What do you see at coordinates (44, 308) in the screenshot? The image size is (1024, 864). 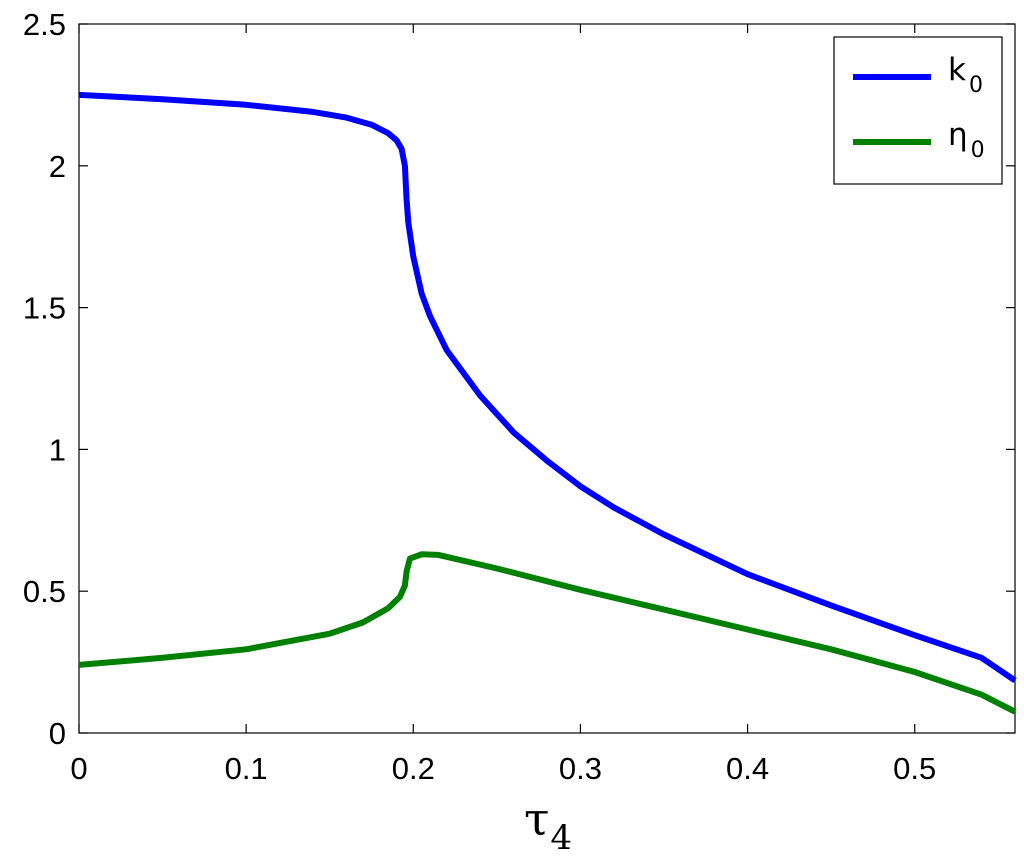 I see `y-tick-label: 1.5` at bounding box center [44, 308].